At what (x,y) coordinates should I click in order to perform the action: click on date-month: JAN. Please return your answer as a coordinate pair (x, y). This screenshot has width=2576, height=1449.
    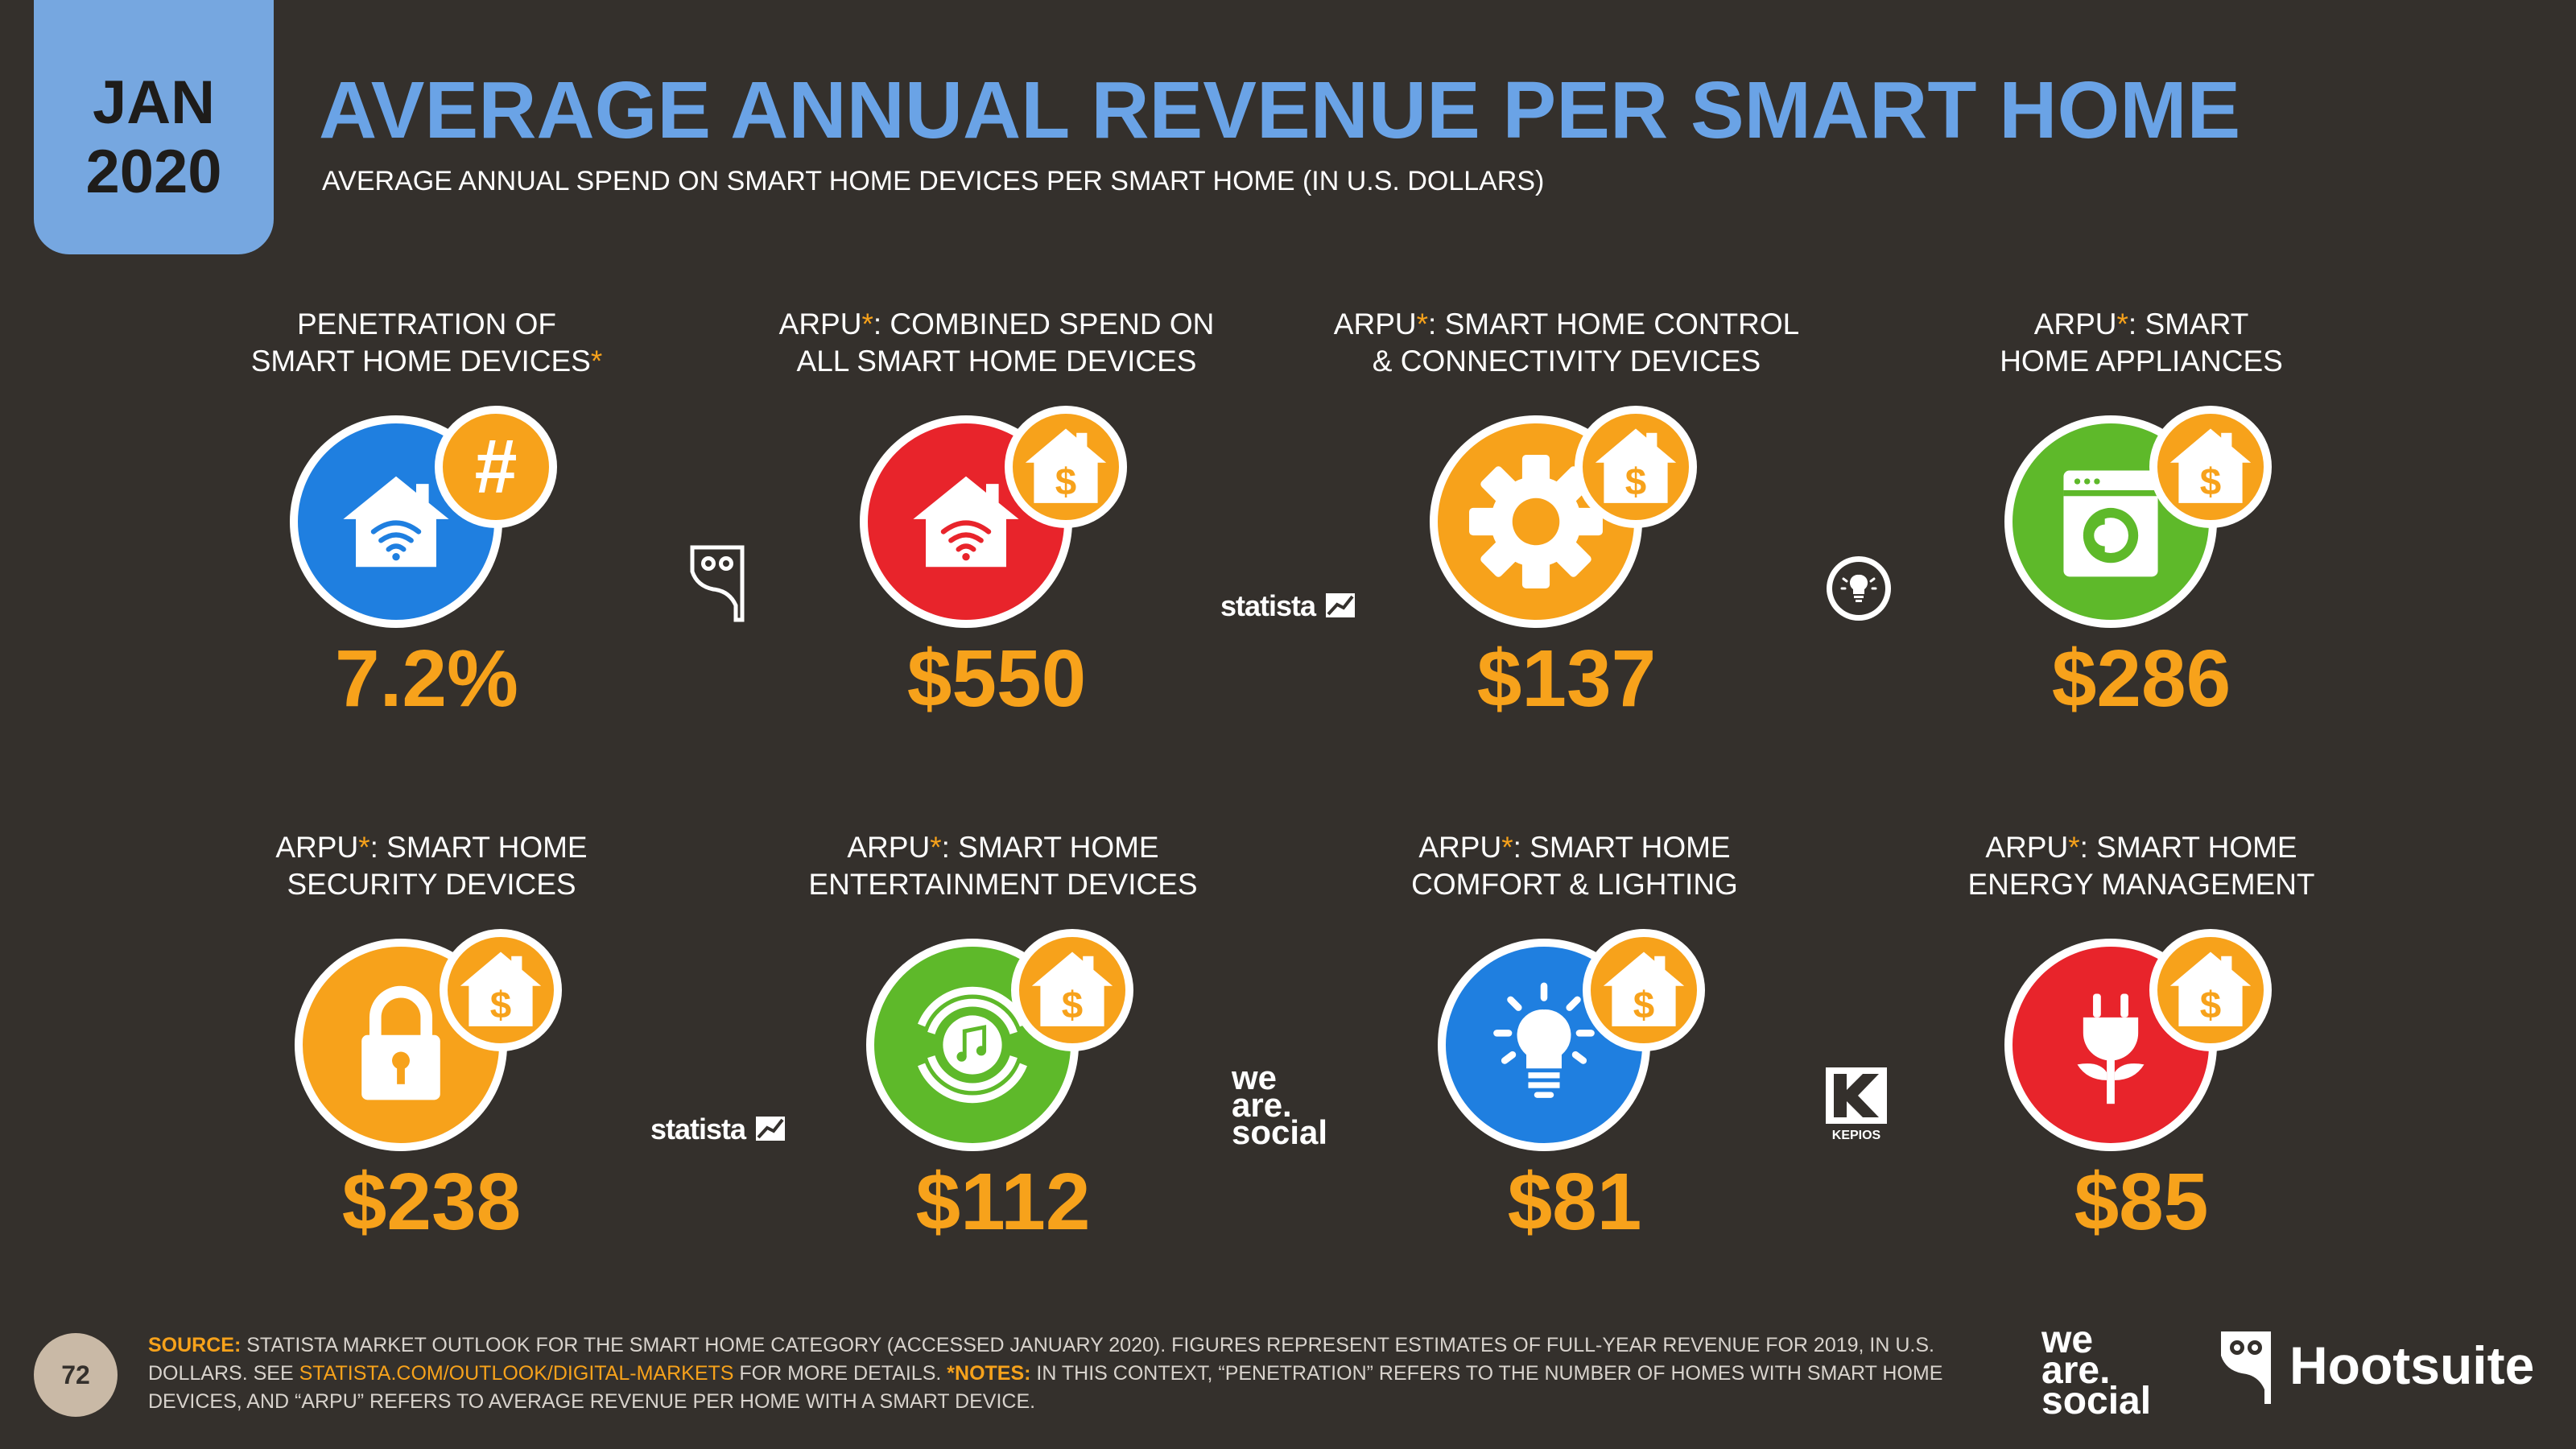
    Looking at the image, I should click on (154, 102).